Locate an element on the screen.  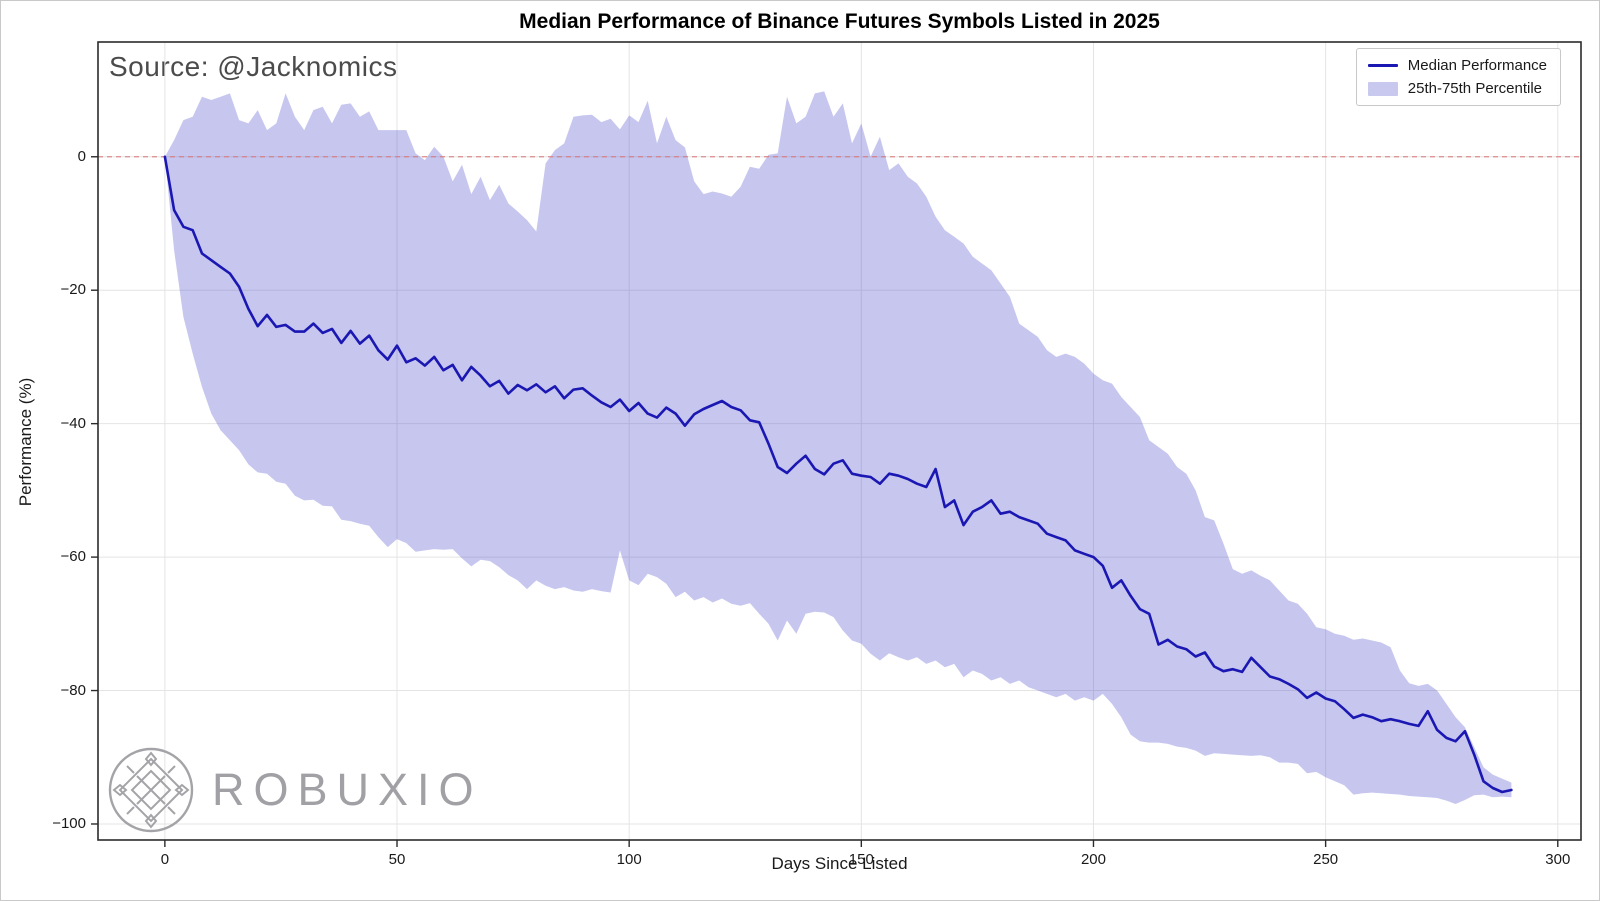
legend-item-median: Median Performance is located at coordinates (1457, 65).